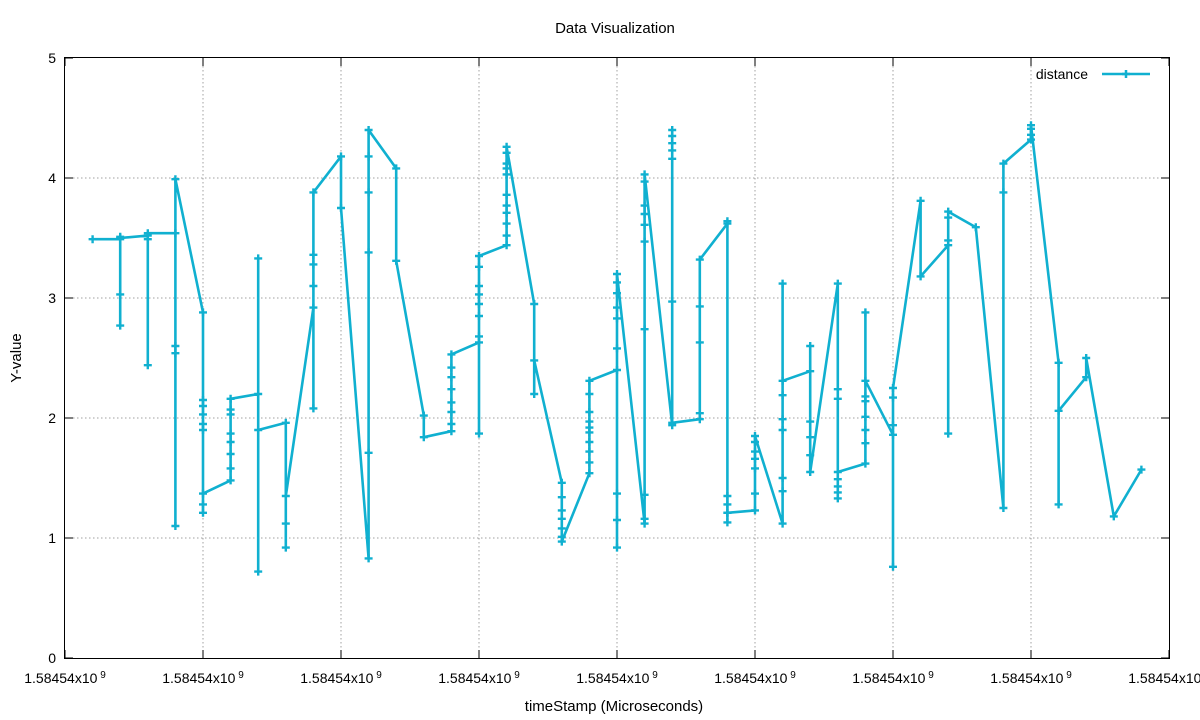  I want to click on legend-label-distance: distance, so click(1062, 74).